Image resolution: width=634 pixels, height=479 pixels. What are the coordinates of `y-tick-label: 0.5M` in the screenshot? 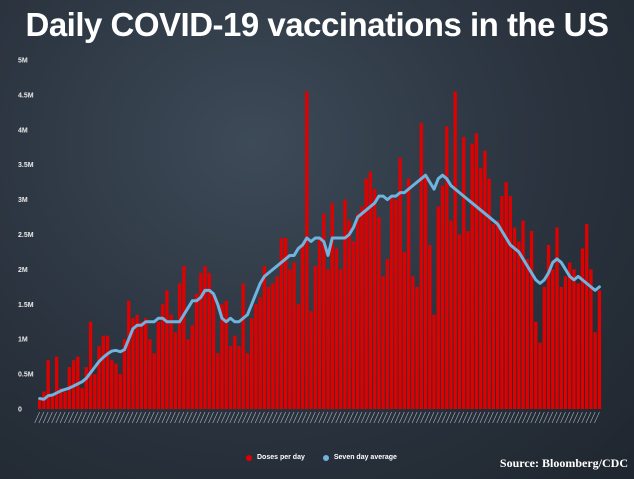 It's located at (26, 375).